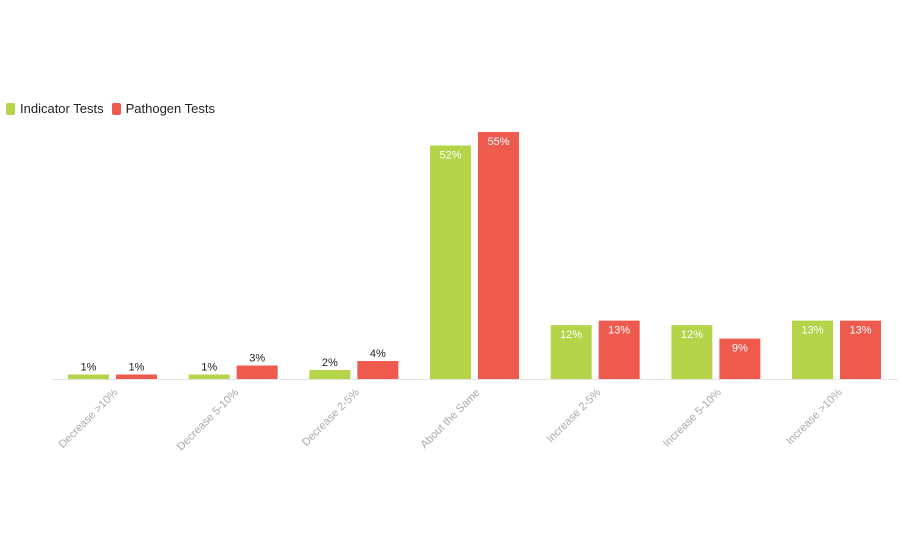  I want to click on legend-item-indicator: Indicator Tests, so click(55, 108).